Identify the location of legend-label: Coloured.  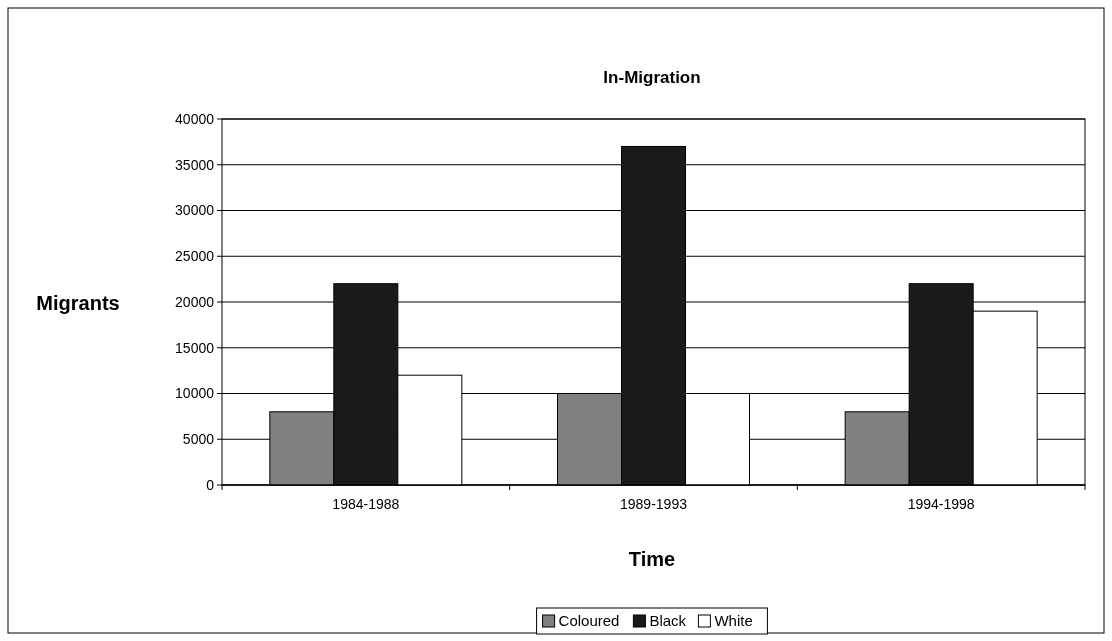
(589, 620).